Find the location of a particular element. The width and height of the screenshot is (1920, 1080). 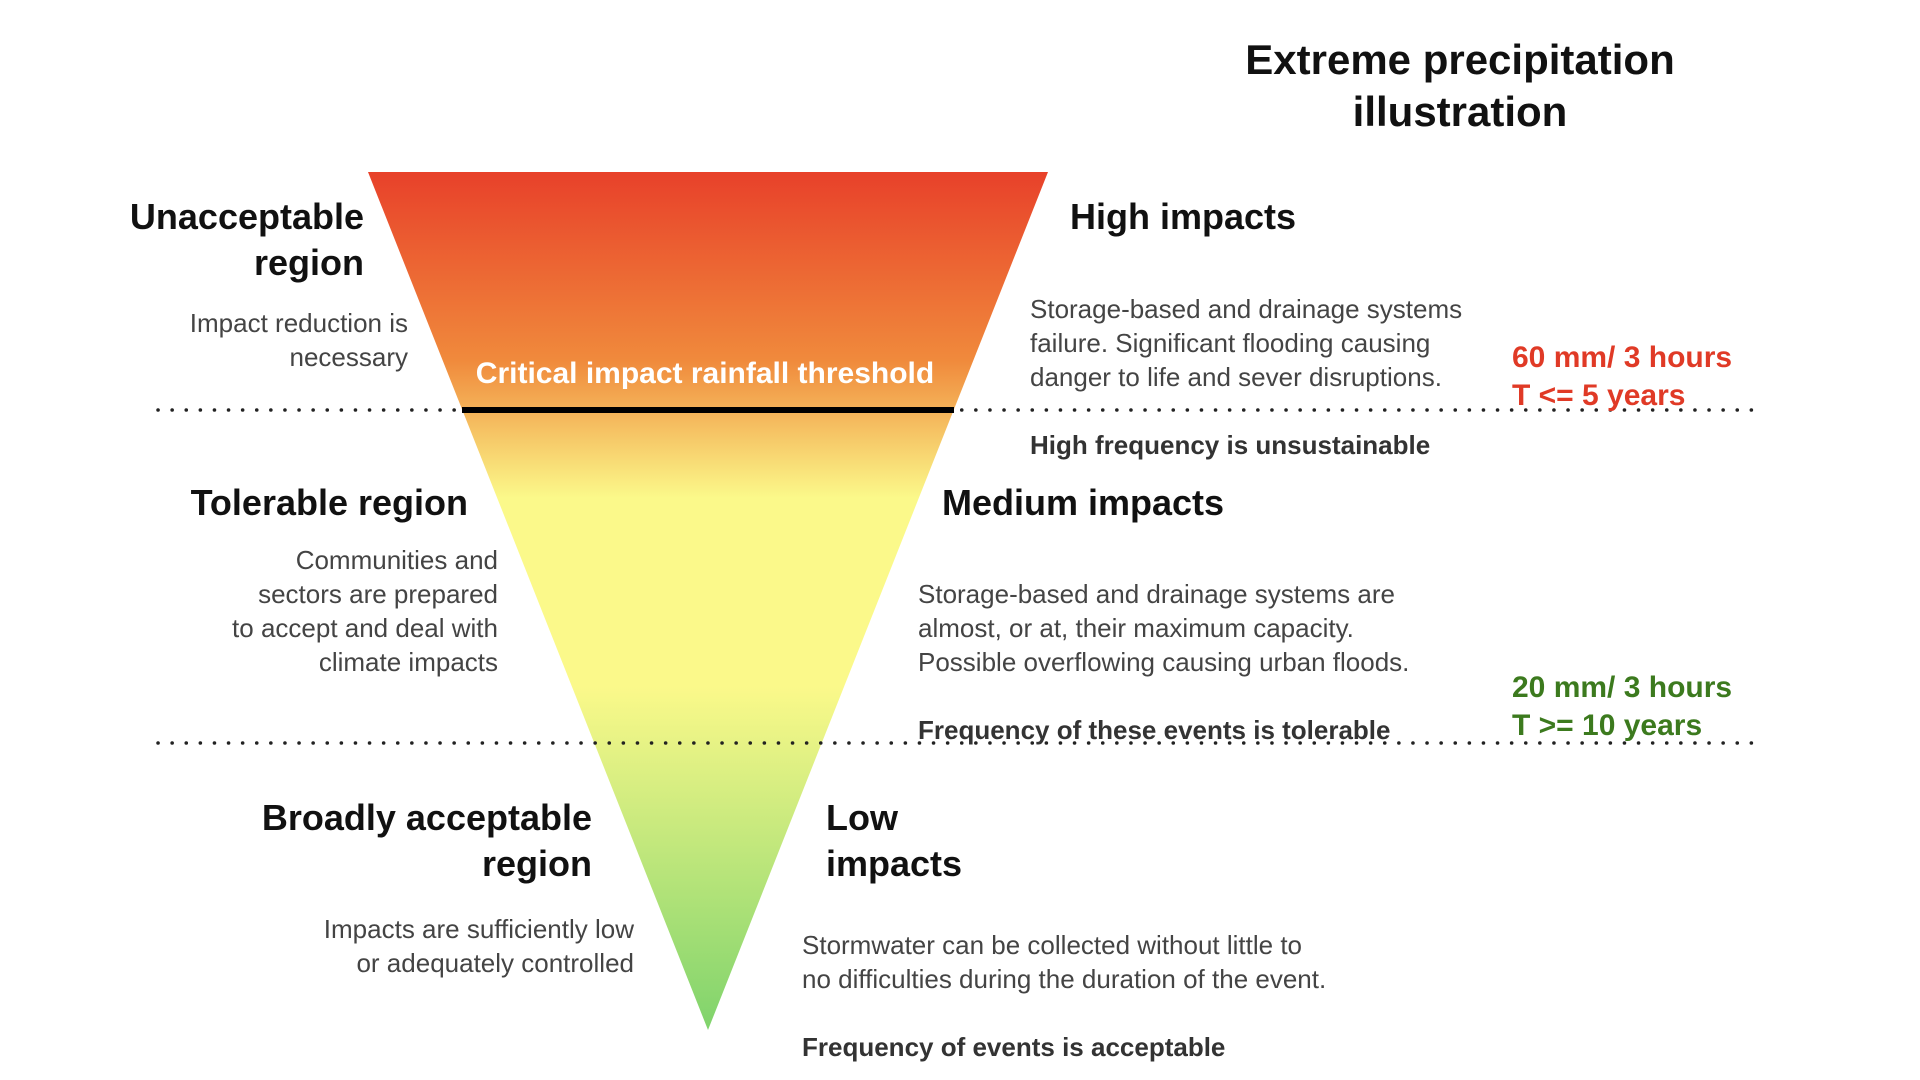

medium-impacts-heading: Medium impacts is located at coordinates (1083, 502).